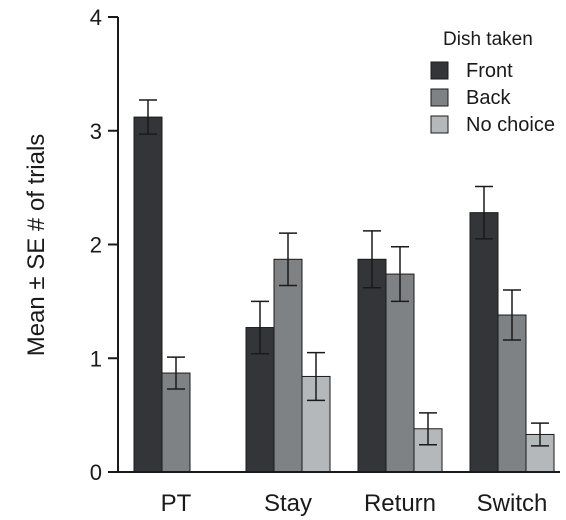  What do you see at coordinates (96, 245) in the screenshot?
I see `y-tick-label-2: 2` at bounding box center [96, 245].